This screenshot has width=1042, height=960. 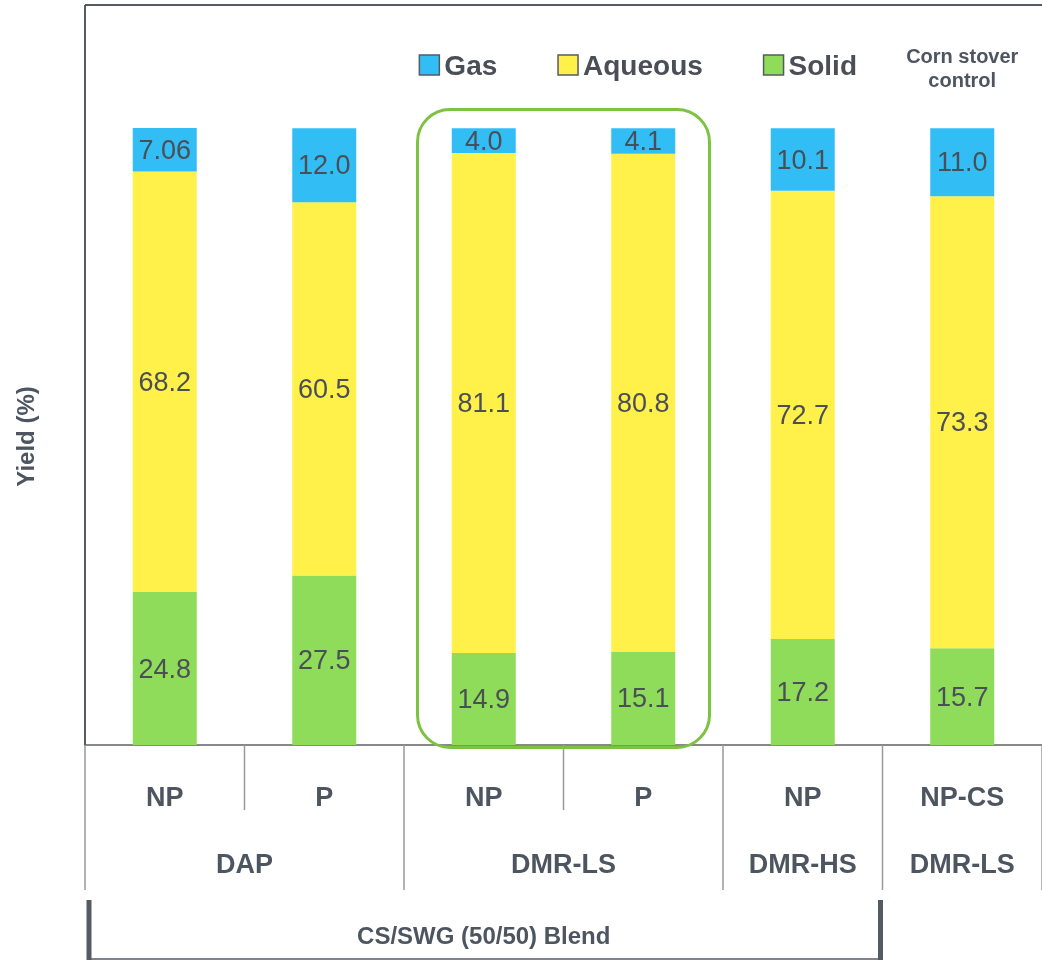 I want to click on legend-label: Aqueous, so click(x=643, y=65).